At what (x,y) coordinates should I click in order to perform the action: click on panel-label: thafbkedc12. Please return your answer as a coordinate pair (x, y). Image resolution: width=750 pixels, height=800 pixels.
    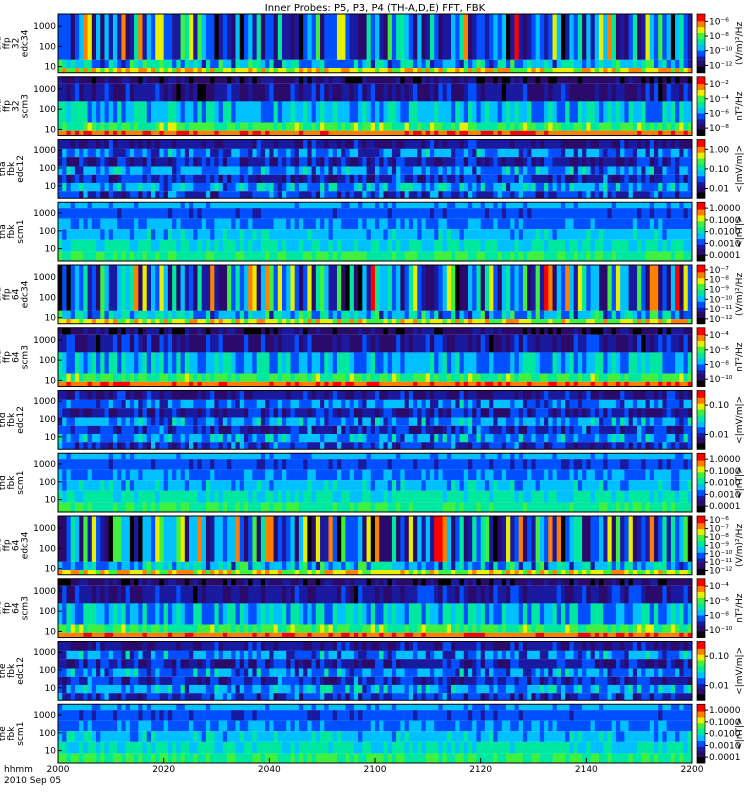
    Looking at the image, I should click on (13, 169).